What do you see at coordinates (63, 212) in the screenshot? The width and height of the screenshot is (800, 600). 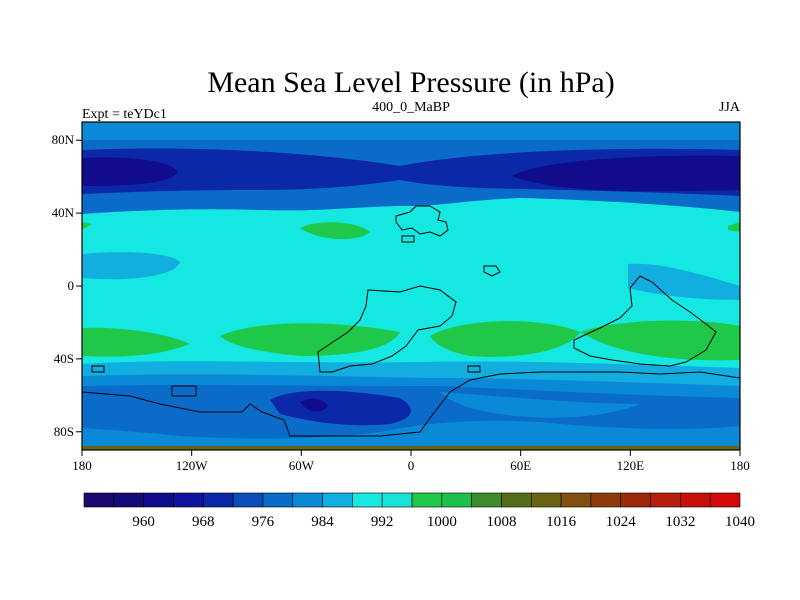 I see `y-tick-label: 40N` at bounding box center [63, 212].